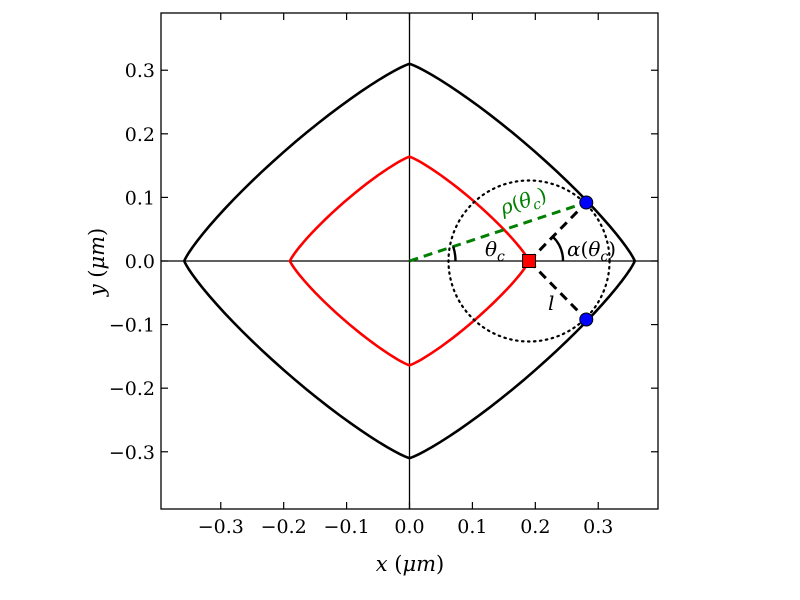  I want to click on l-dashed-line-upper, so click(557, 232).